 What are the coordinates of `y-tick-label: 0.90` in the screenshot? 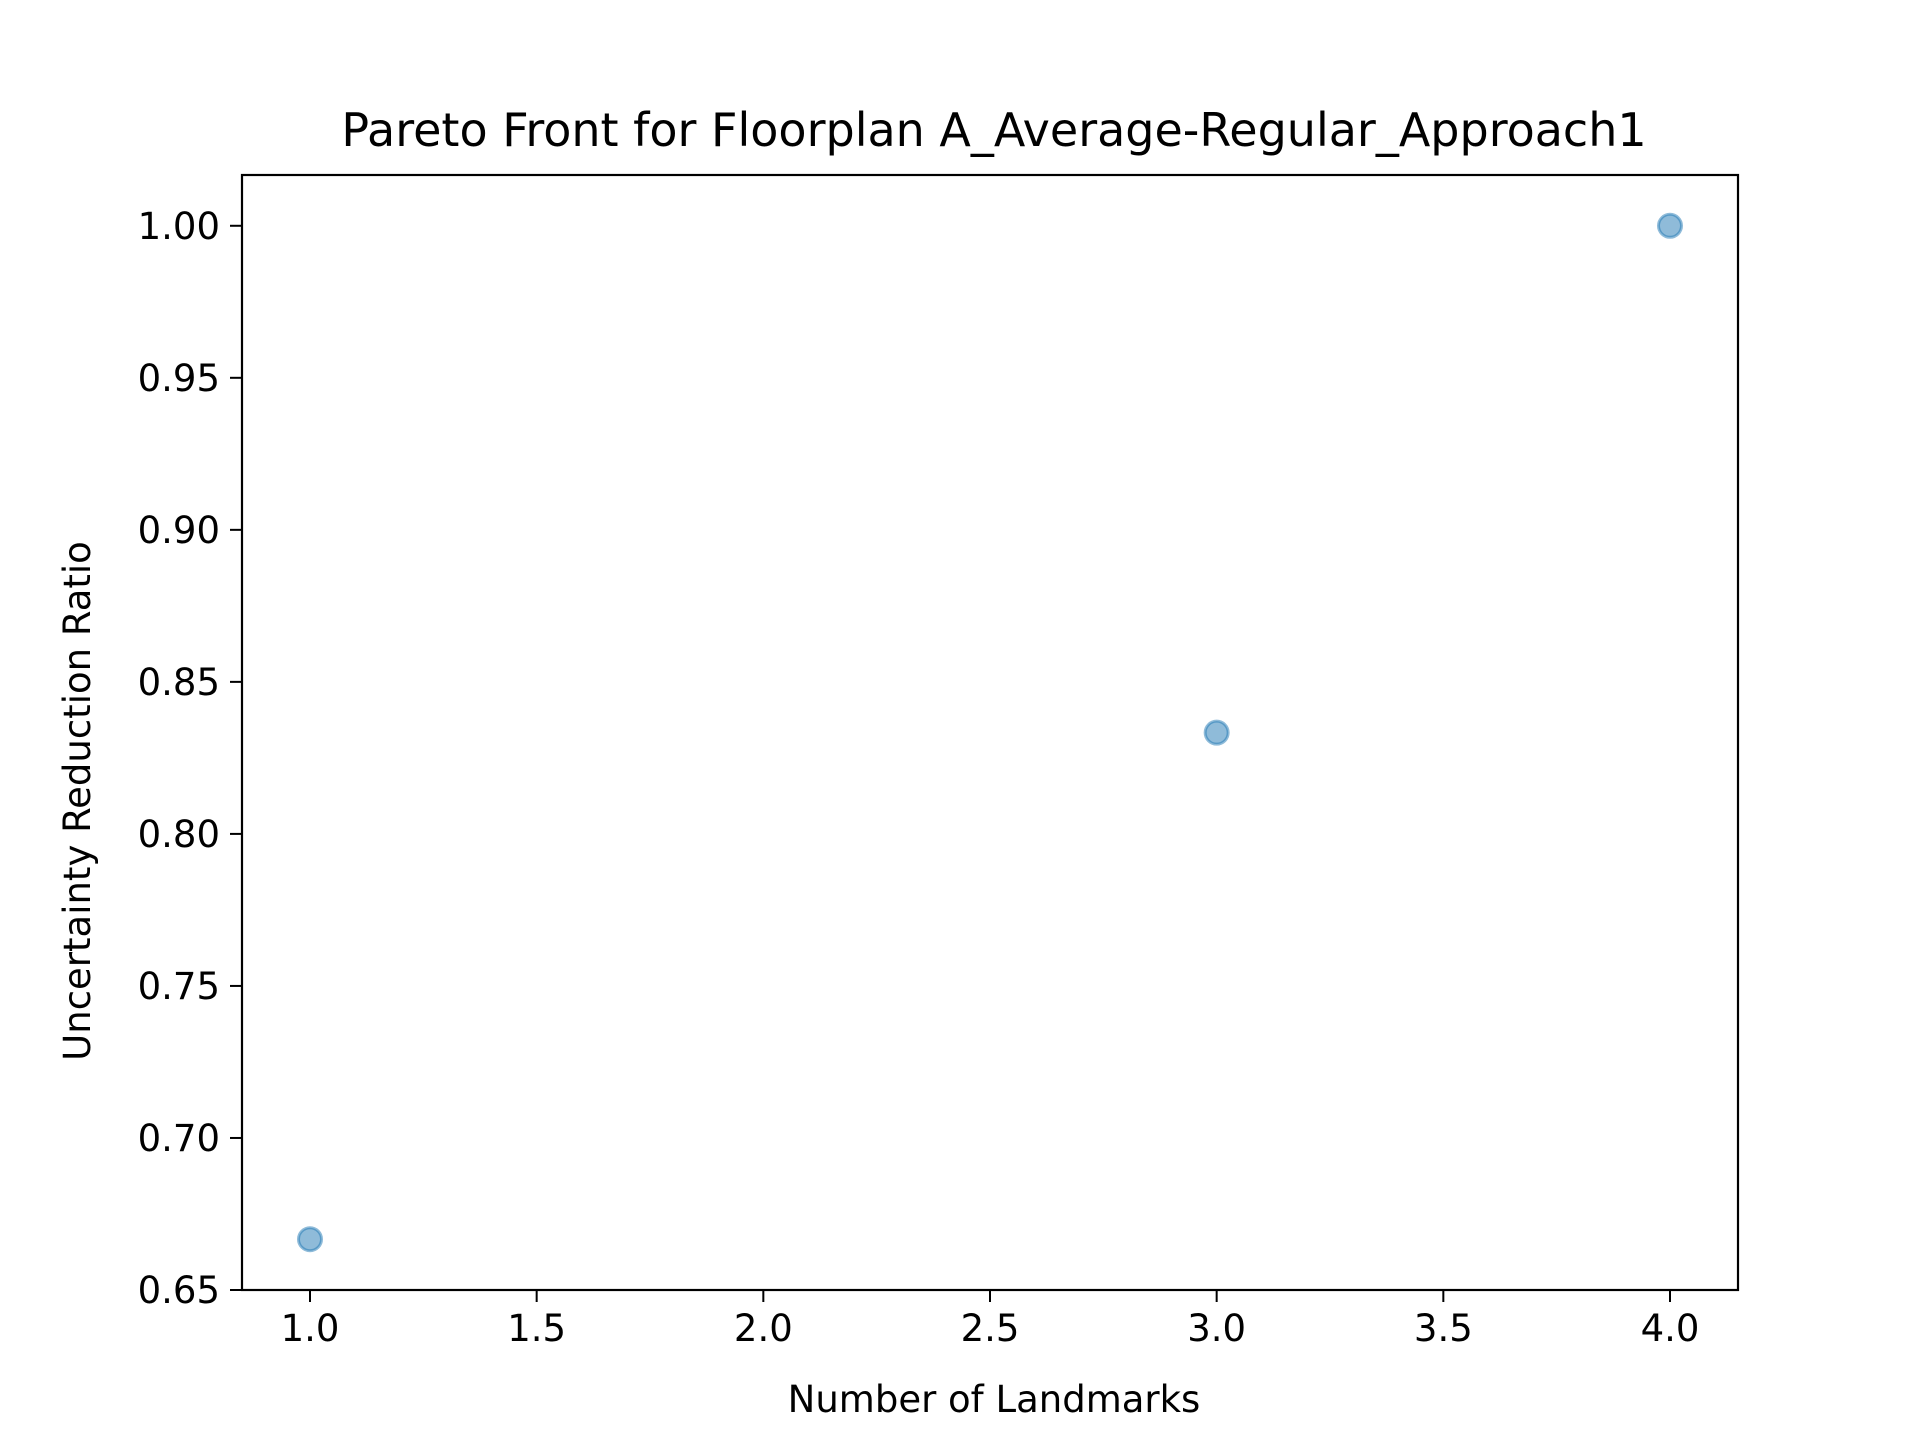 It's located at (179, 530).